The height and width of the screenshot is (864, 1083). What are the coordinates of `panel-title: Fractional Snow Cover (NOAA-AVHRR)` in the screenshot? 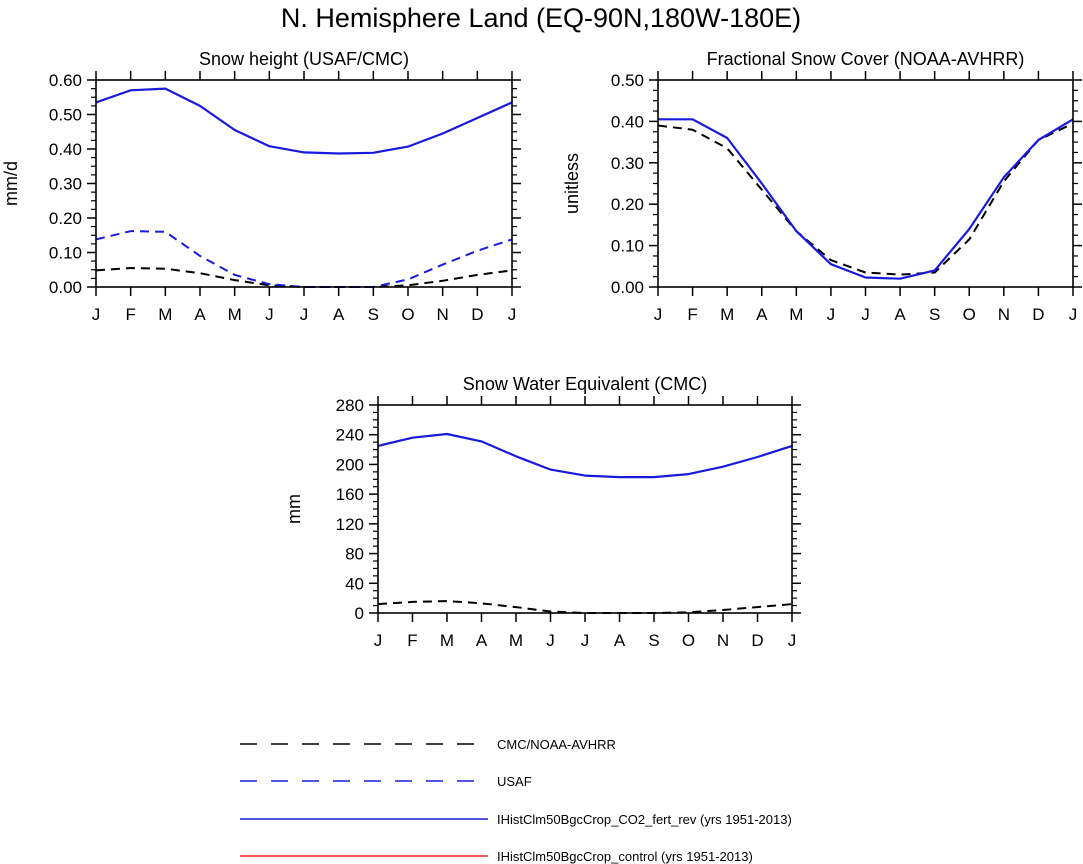 It's located at (866, 59).